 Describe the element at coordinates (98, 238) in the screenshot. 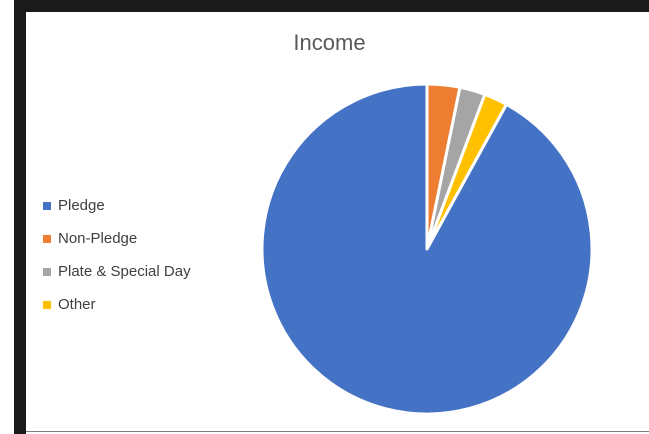

I see `legend-label-non-pledge: Non-Pledge` at that location.